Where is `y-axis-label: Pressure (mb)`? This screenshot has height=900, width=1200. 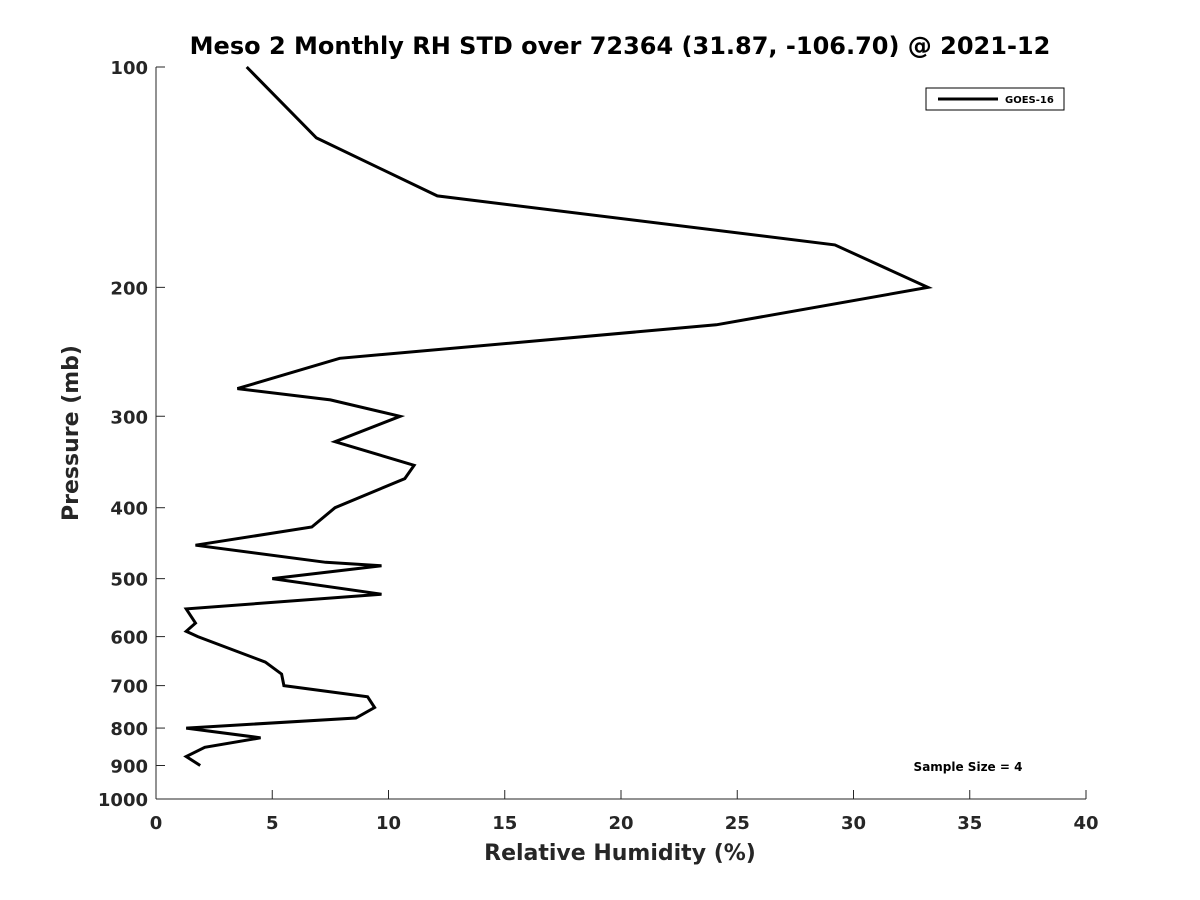 y-axis-label: Pressure (mb) is located at coordinates (71, 433).